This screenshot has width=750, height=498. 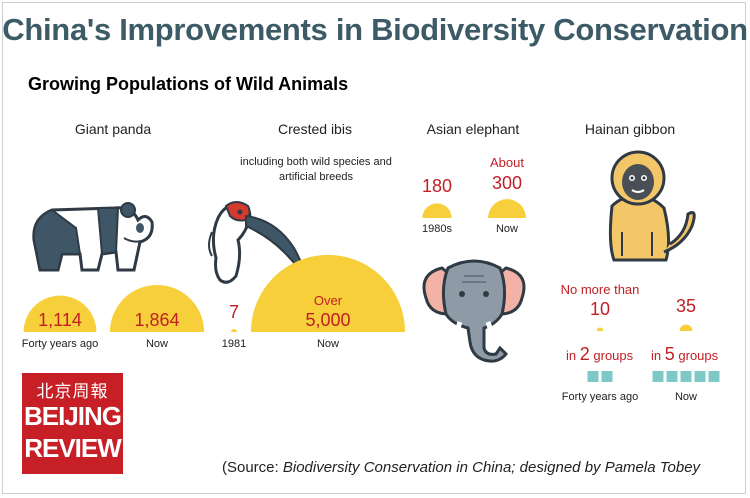 I want to click on gibbon-groups-then-count: 2, so click(x=584, y=354).